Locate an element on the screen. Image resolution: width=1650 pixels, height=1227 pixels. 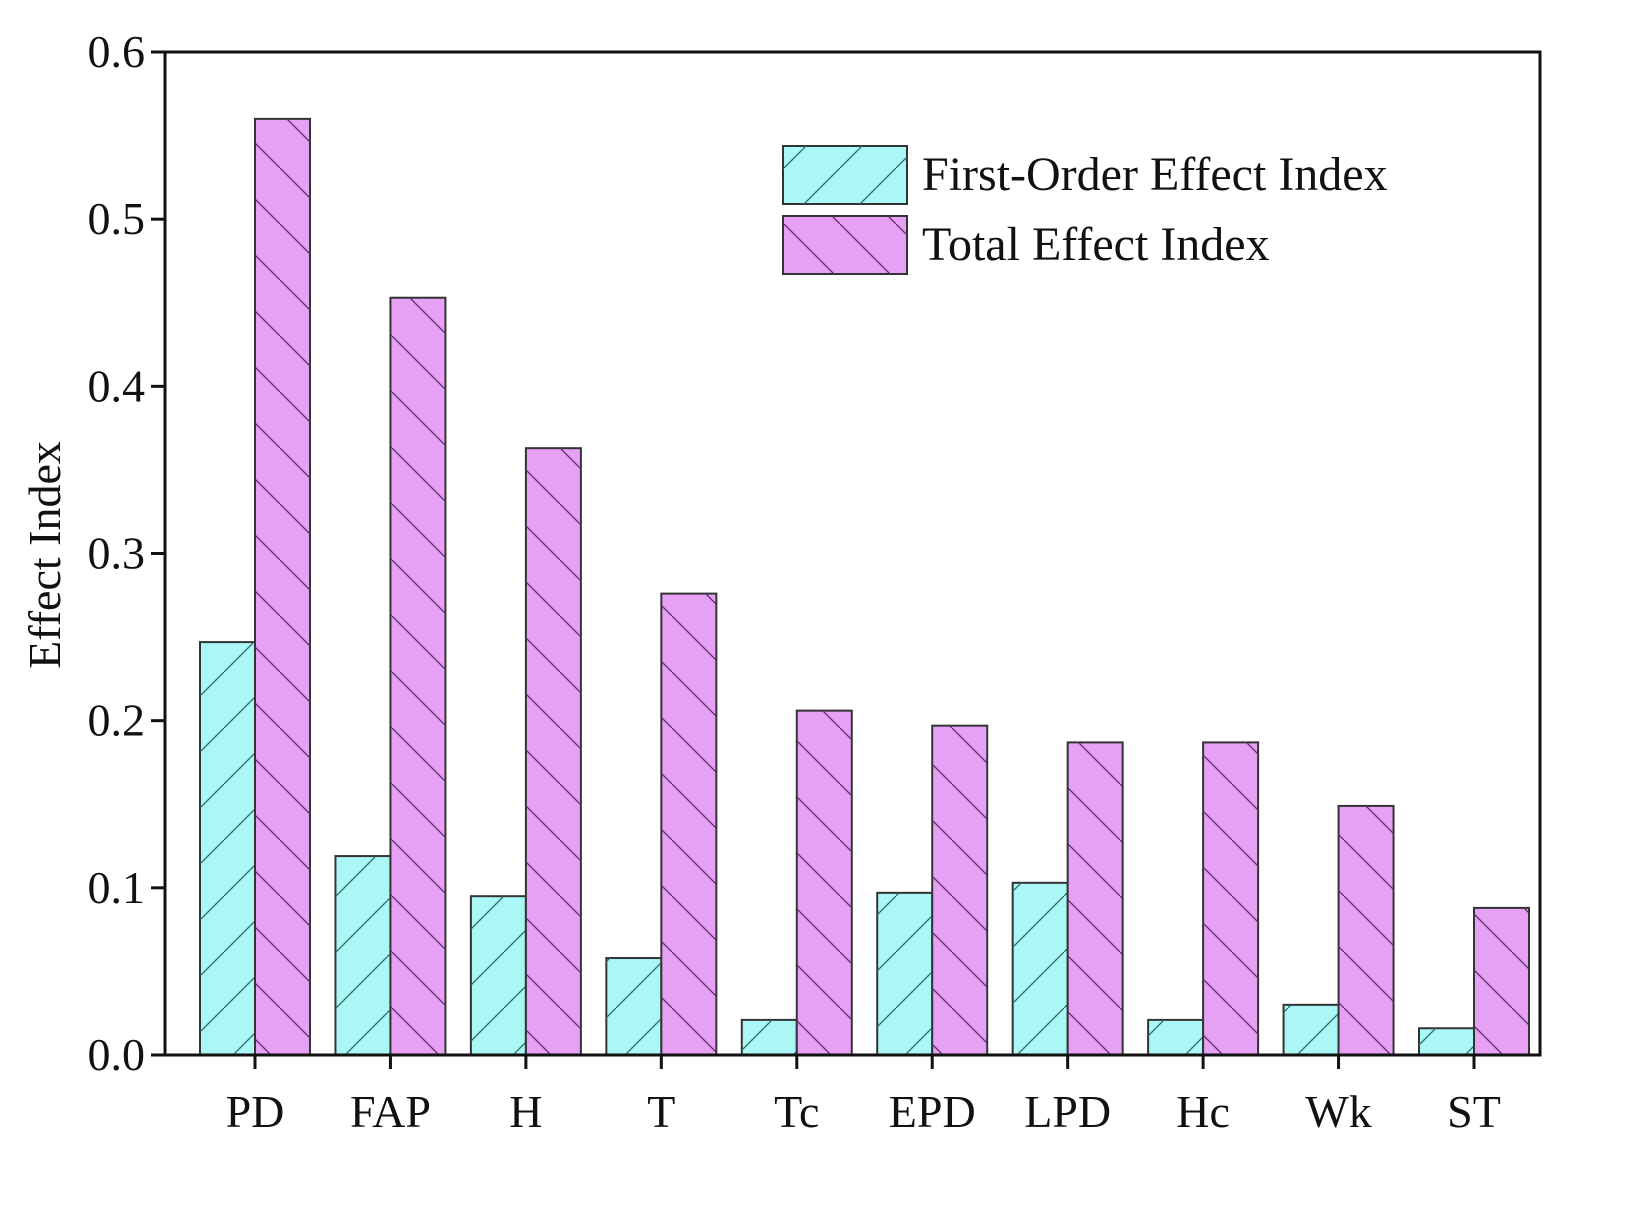
legend-label: First-Order Effect Index is located at coordinates (1155, 174).